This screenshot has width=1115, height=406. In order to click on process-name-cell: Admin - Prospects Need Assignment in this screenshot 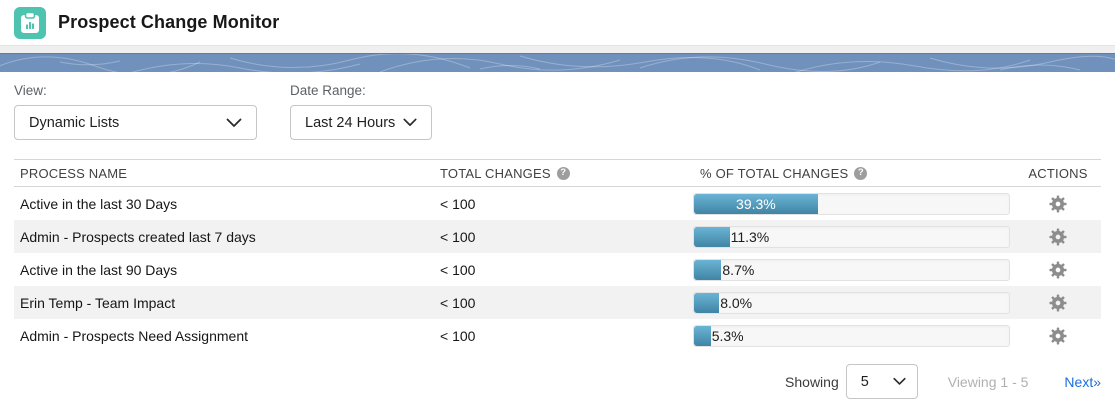, I will do `click(134, 335)`.